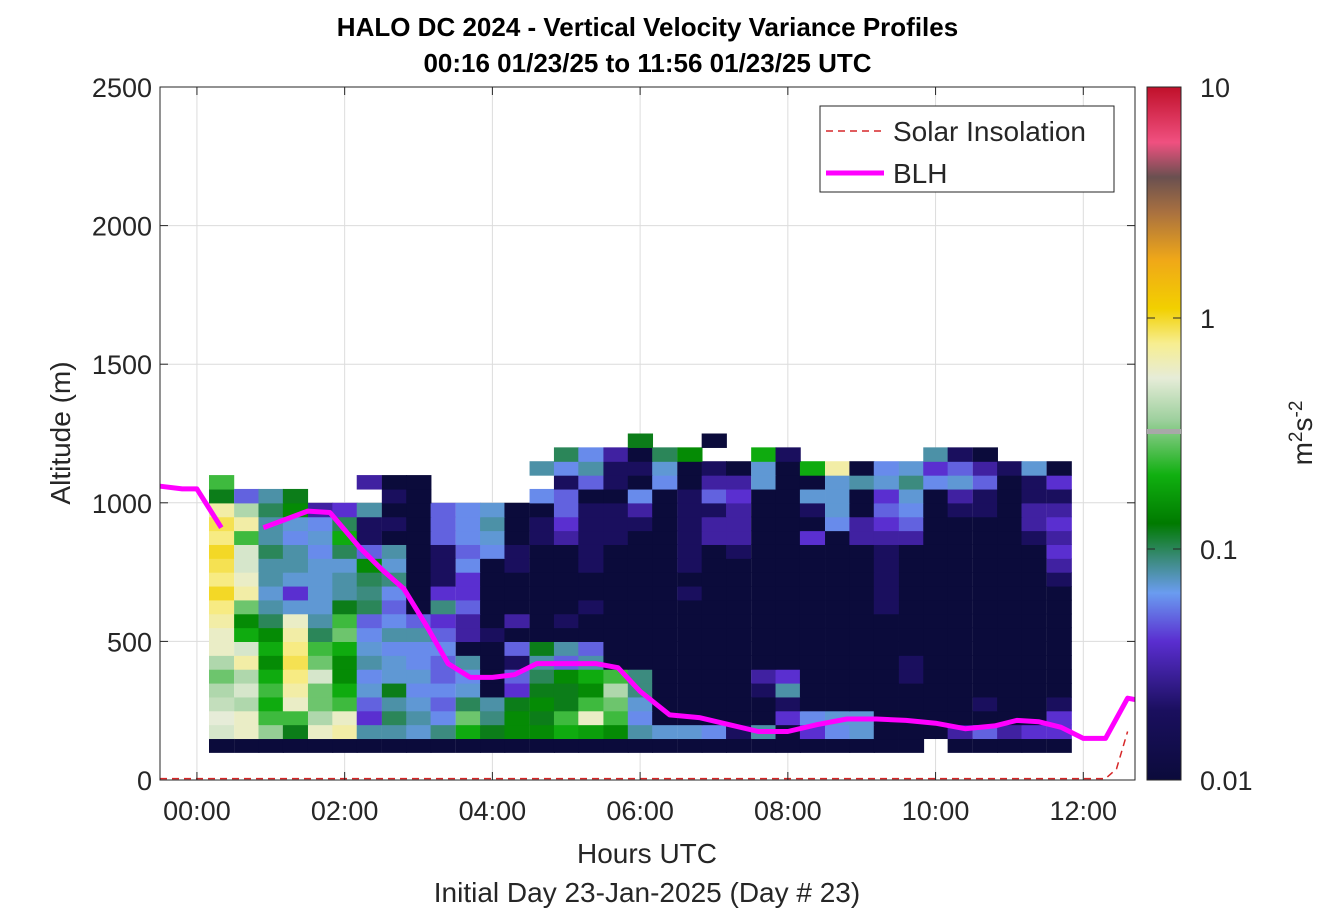 The image size is (1343, 911). Describe the element at coordinates (493, 811) in the screenshot. I see `x-tick-label: 04:00` at that location.